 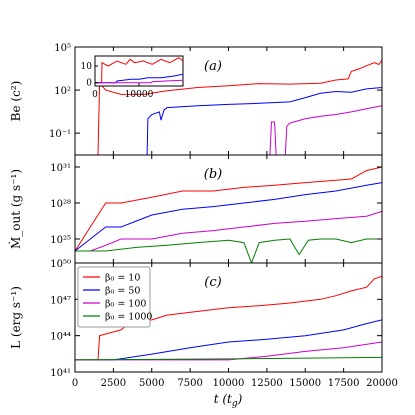 I want to click on x-tick-label: 20000, so click(x=382, y=383).